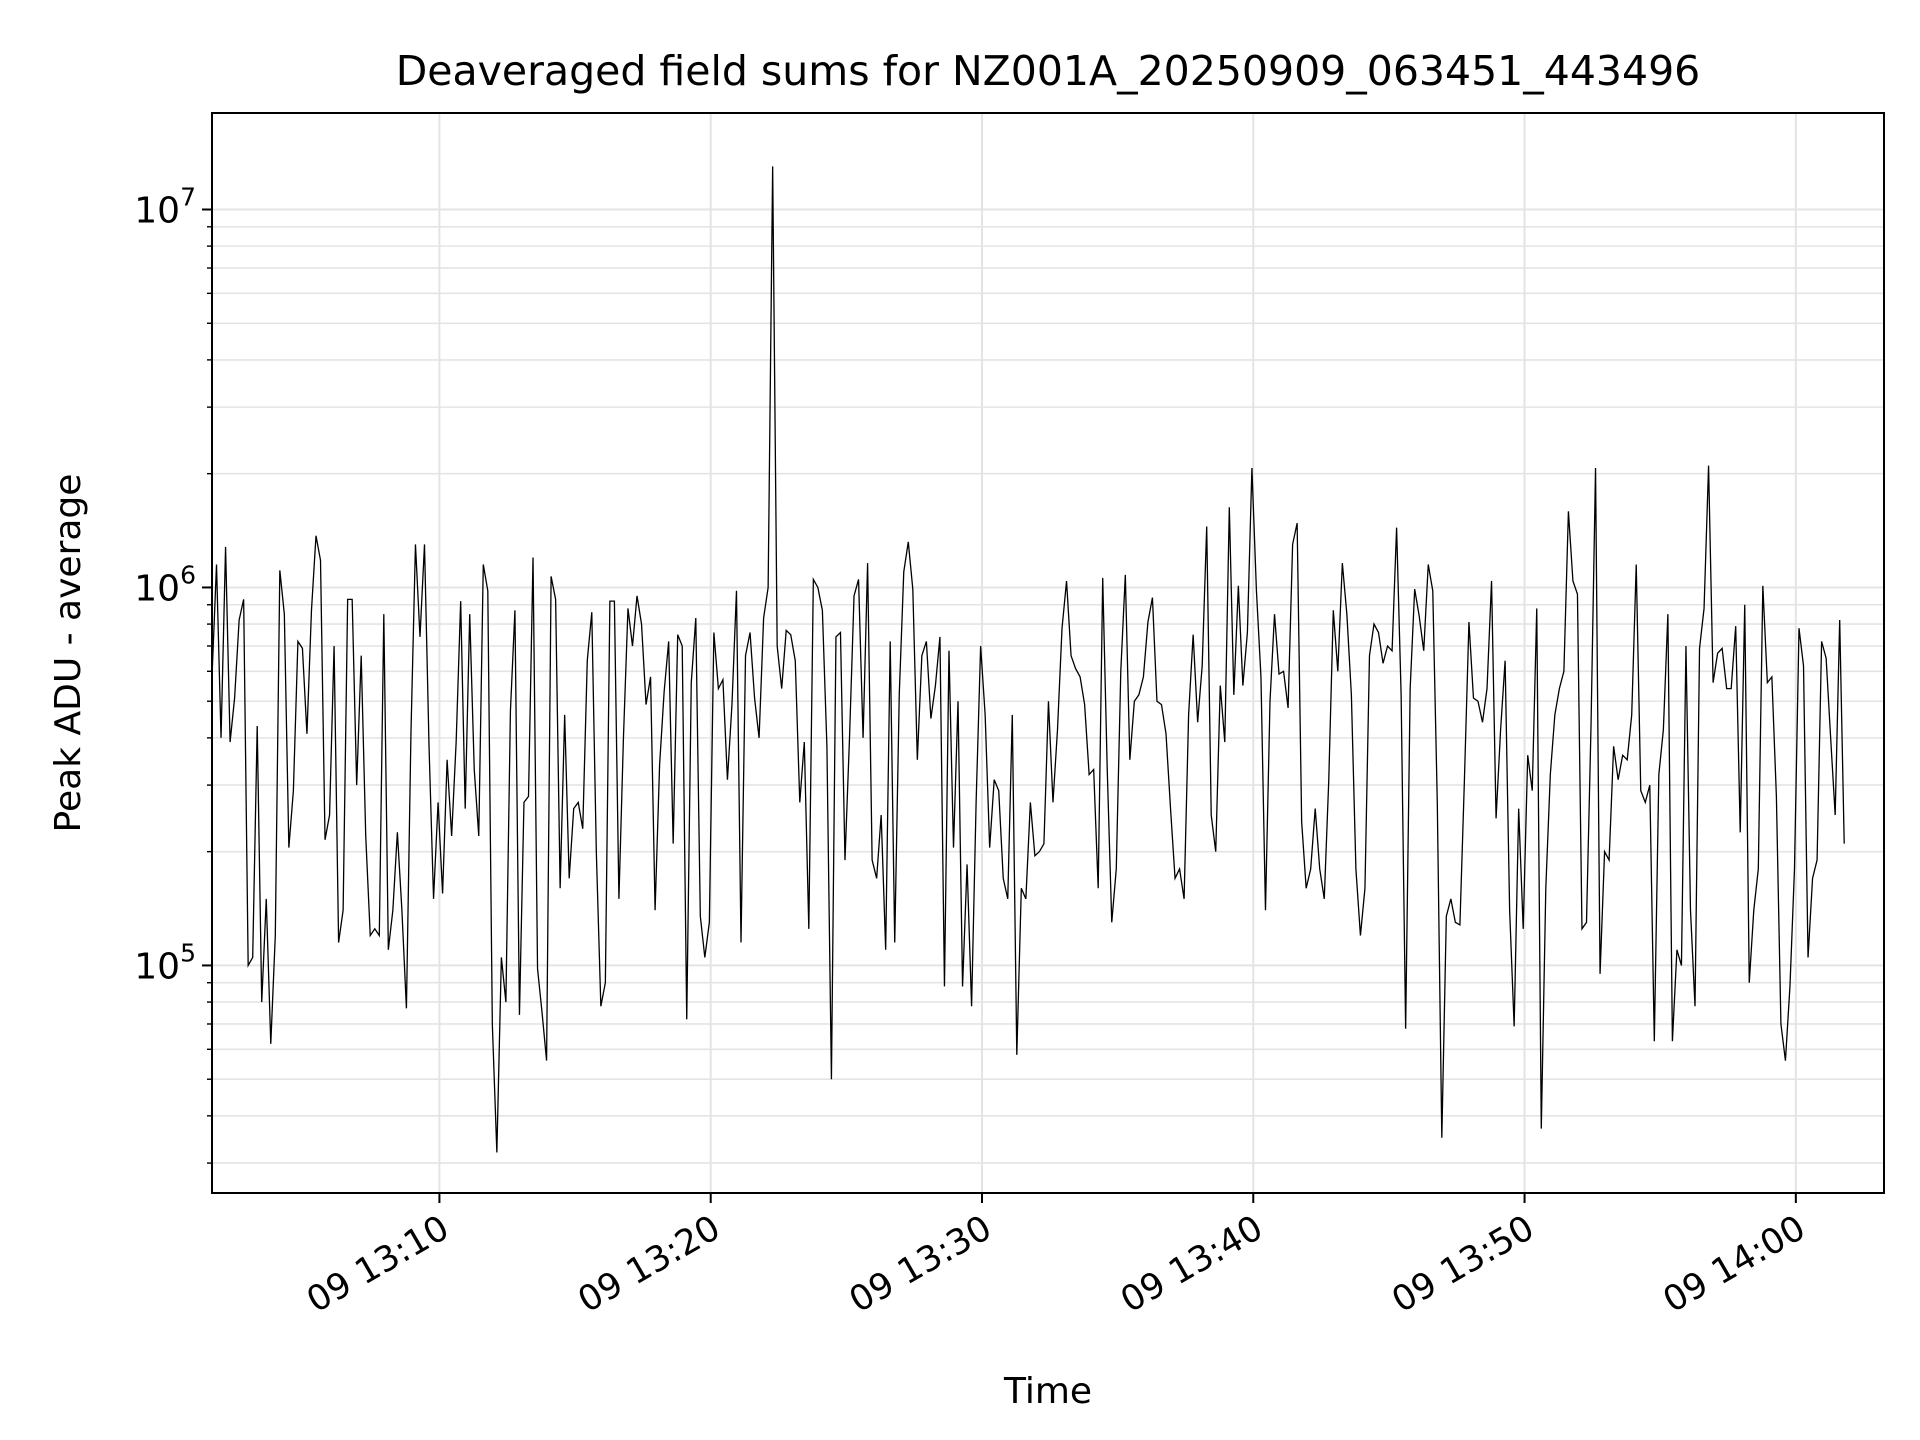  I want to click on y-tick-label: 10⁵, so click(165, 962).